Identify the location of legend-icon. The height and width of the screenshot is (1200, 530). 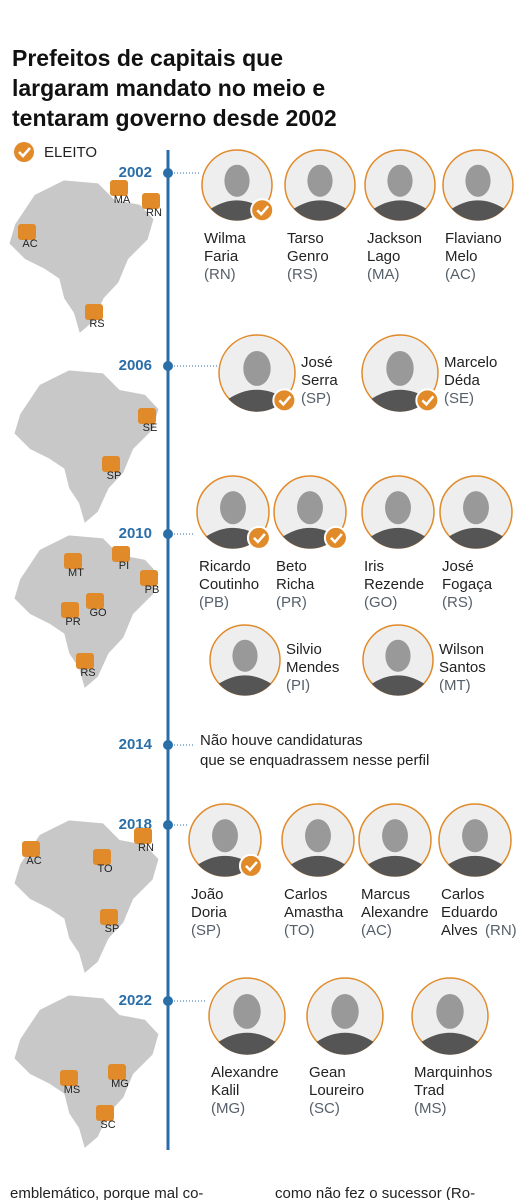
(24, 152).